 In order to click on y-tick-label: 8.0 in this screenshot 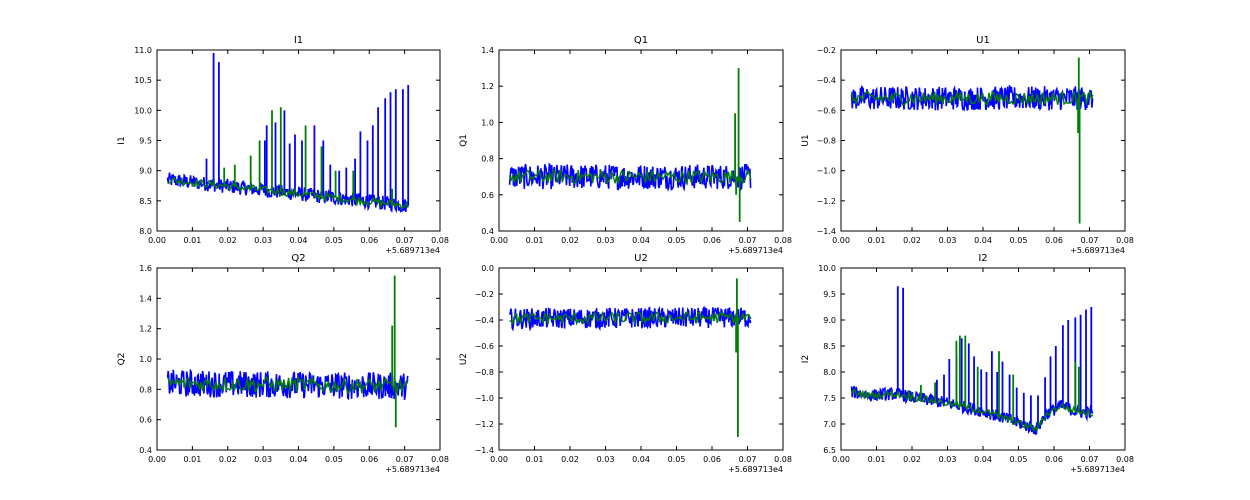, I will do `click(145, 231)`.